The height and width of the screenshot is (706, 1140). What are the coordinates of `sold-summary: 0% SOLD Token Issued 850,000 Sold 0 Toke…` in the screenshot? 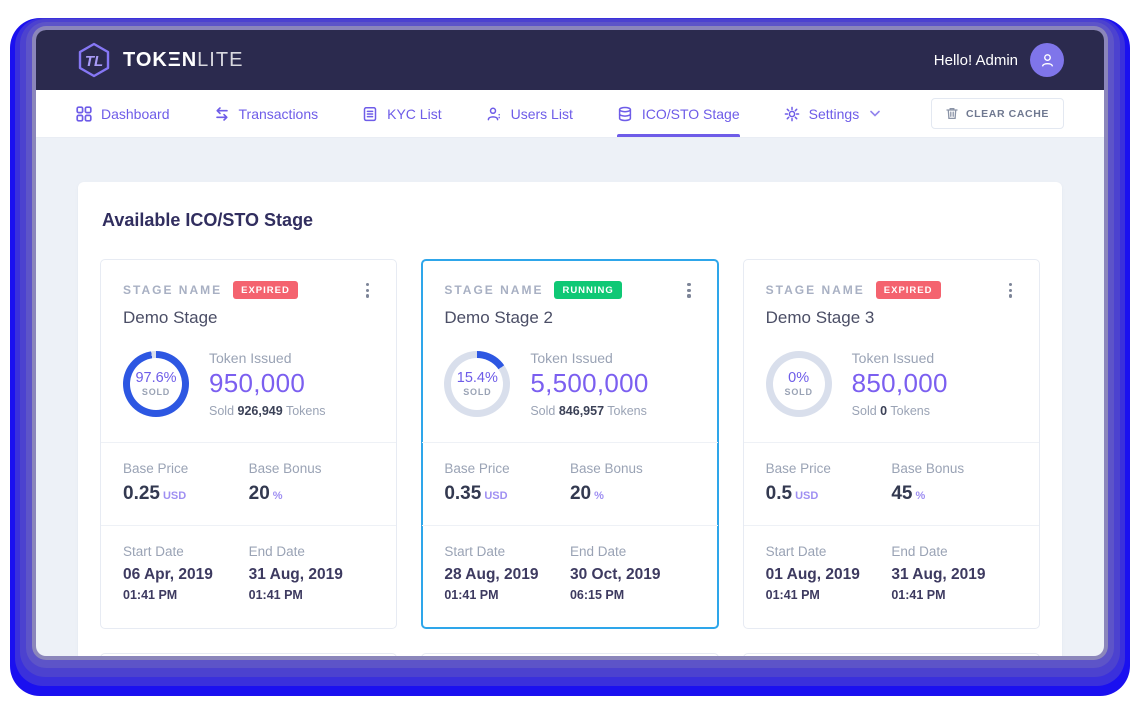 It's located at (891, 396).